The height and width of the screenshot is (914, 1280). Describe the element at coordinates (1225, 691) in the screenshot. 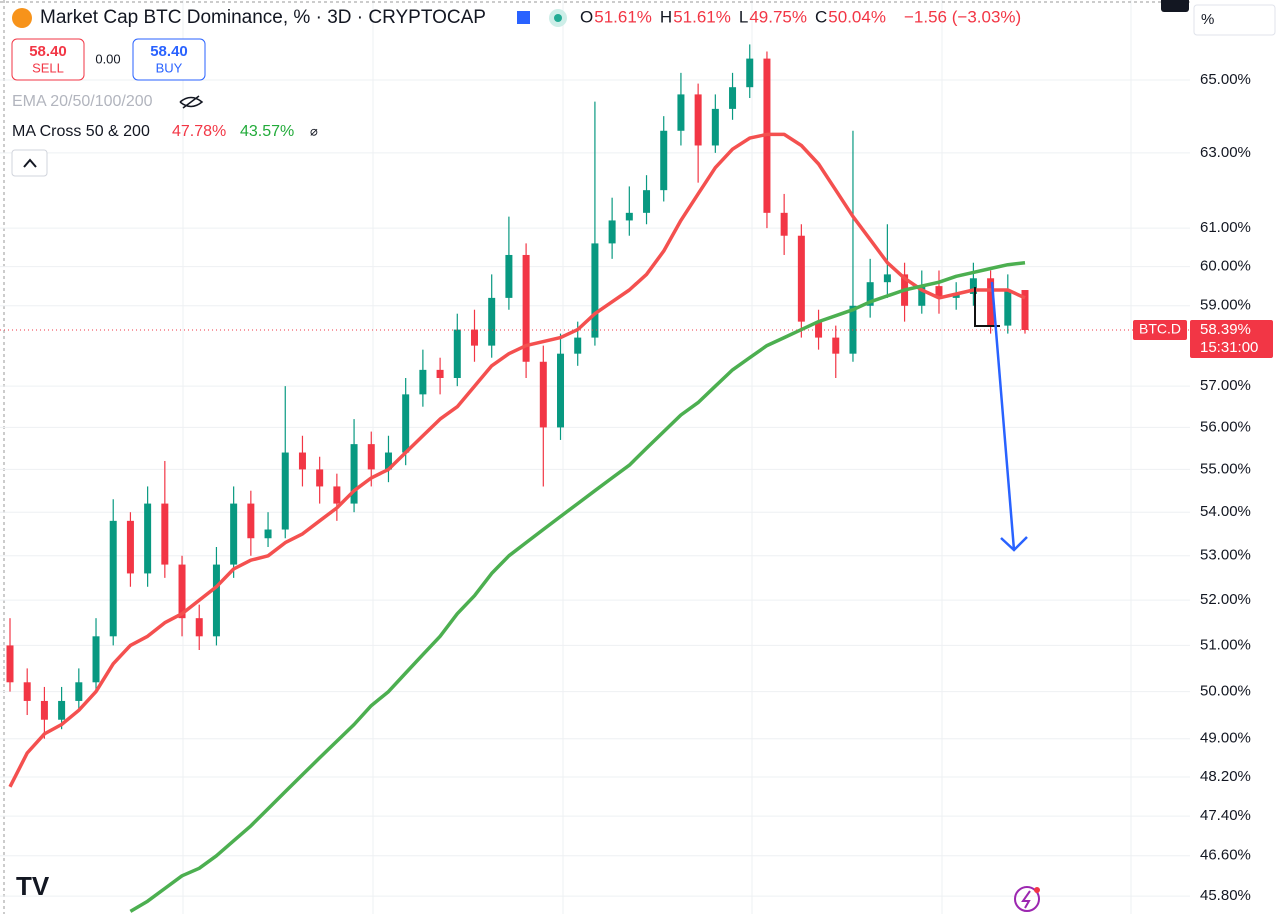

I see `y-tick-label: 50.00%` at that location.